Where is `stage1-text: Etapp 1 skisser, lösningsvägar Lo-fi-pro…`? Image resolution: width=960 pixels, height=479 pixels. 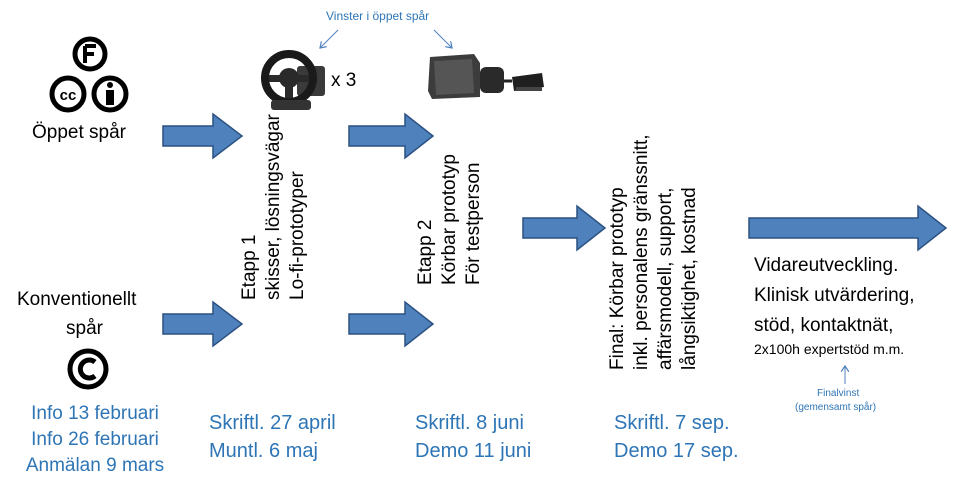 stage1-text: Etapp 1 skisser, lösningsvägar Lo-fi-pro… is located at coordinates (274, 207).